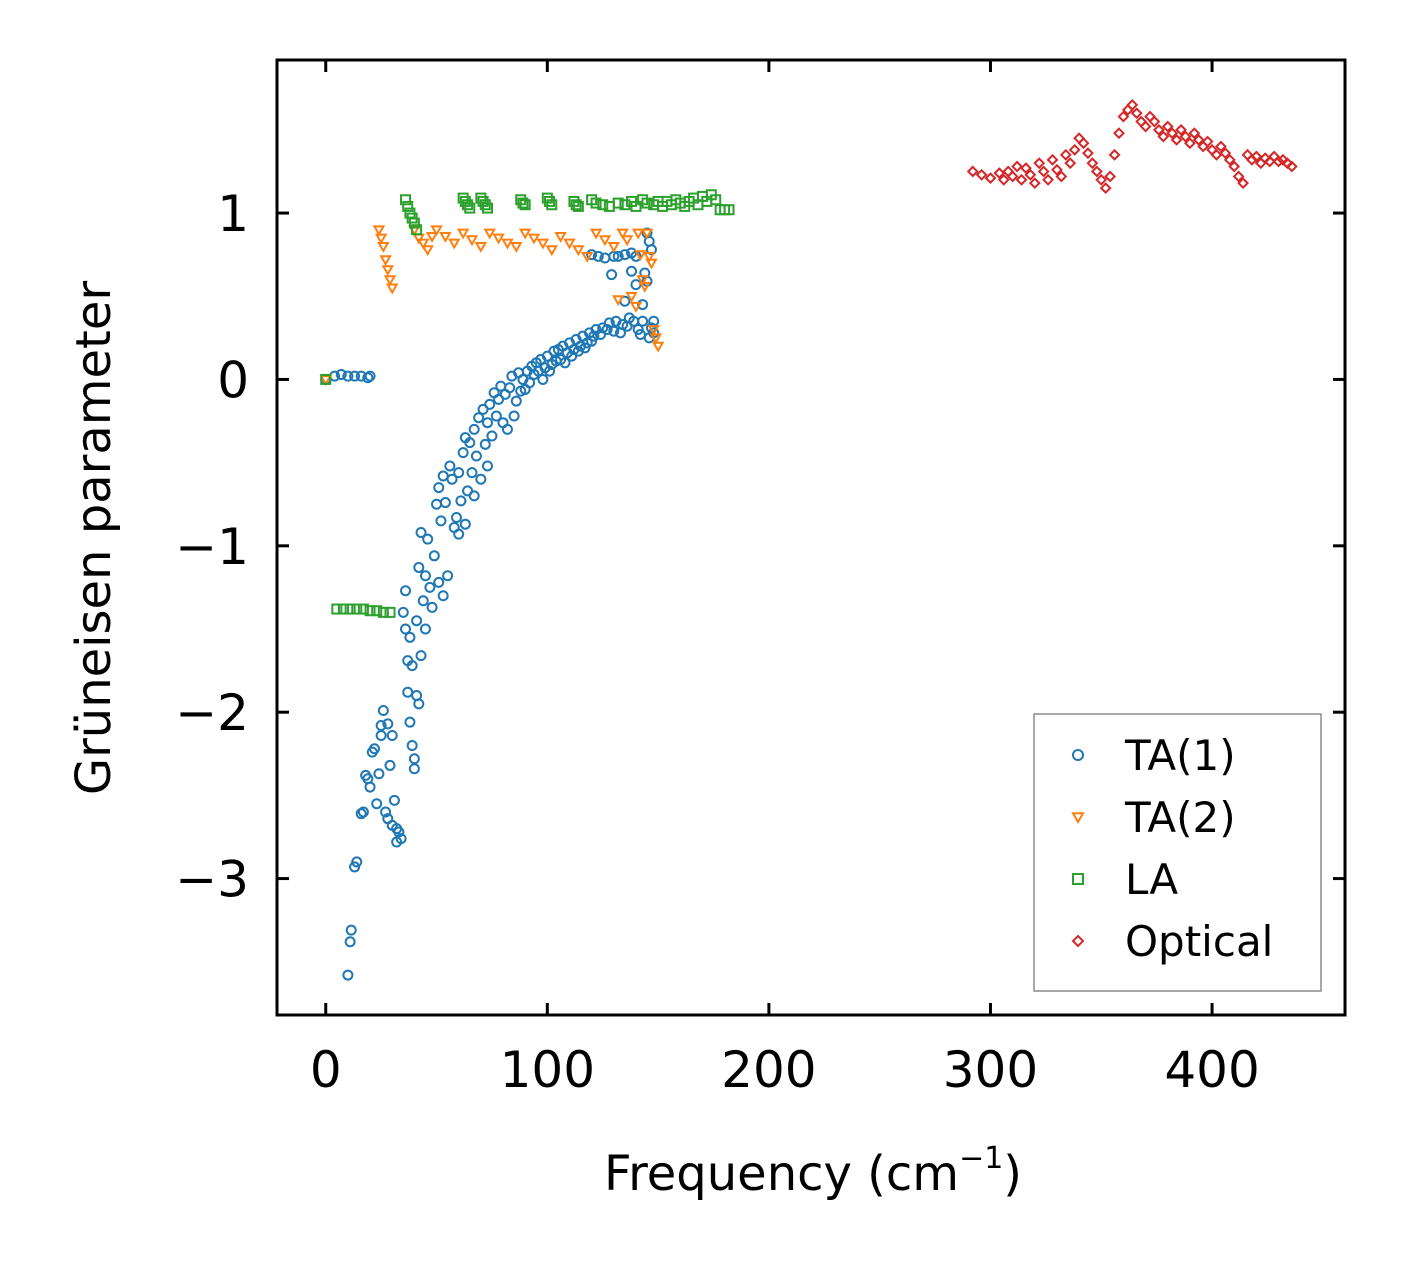  What do you see at coordinates (233, 214) in the screenshot?
I see `y-tick-label: 1` at bounding box center [233, 214].